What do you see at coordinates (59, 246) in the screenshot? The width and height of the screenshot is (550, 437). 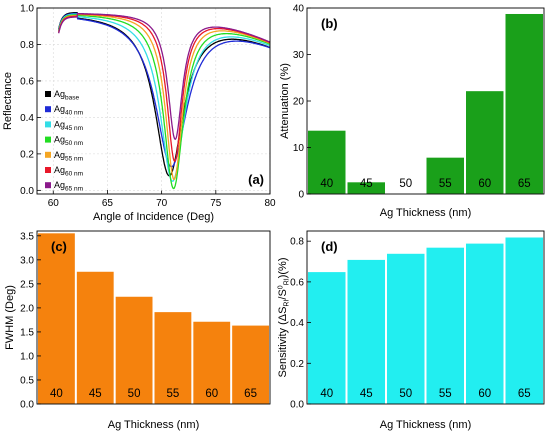 I see `panel-tag: (c)` at bounding box center [59, 246].